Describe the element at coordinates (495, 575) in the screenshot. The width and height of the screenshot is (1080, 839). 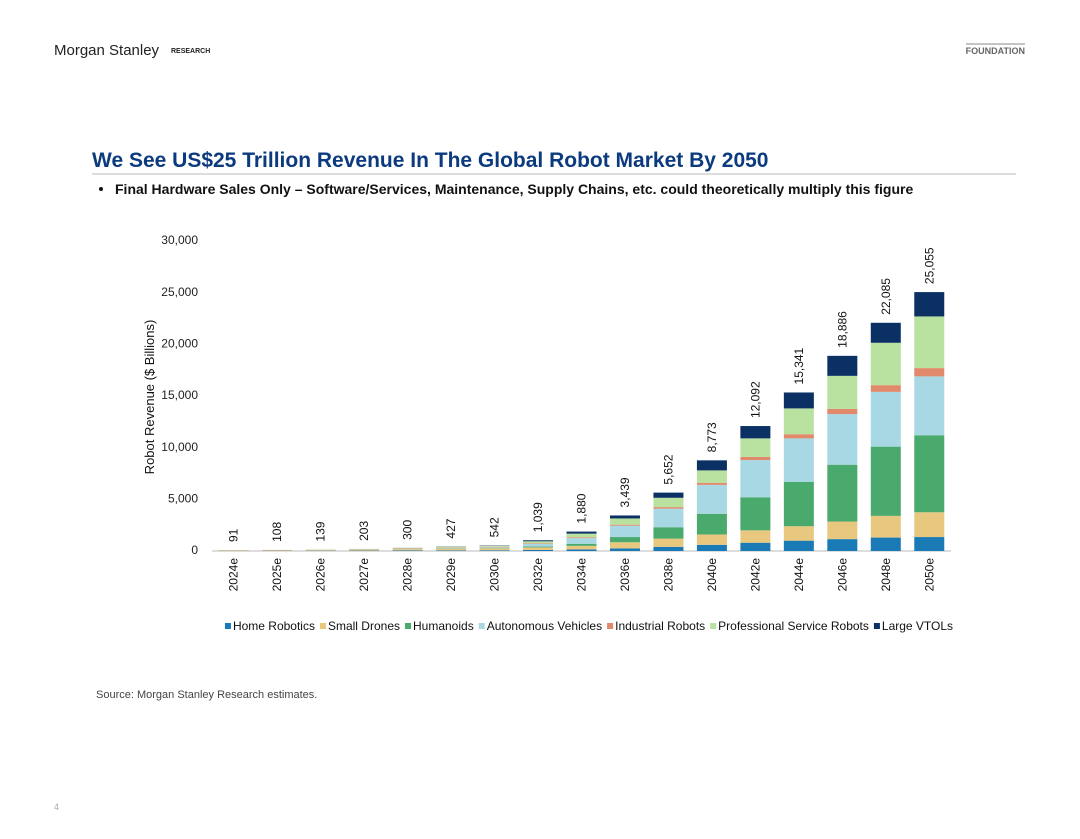
I see `x-tick-label: 2030e` at that location.